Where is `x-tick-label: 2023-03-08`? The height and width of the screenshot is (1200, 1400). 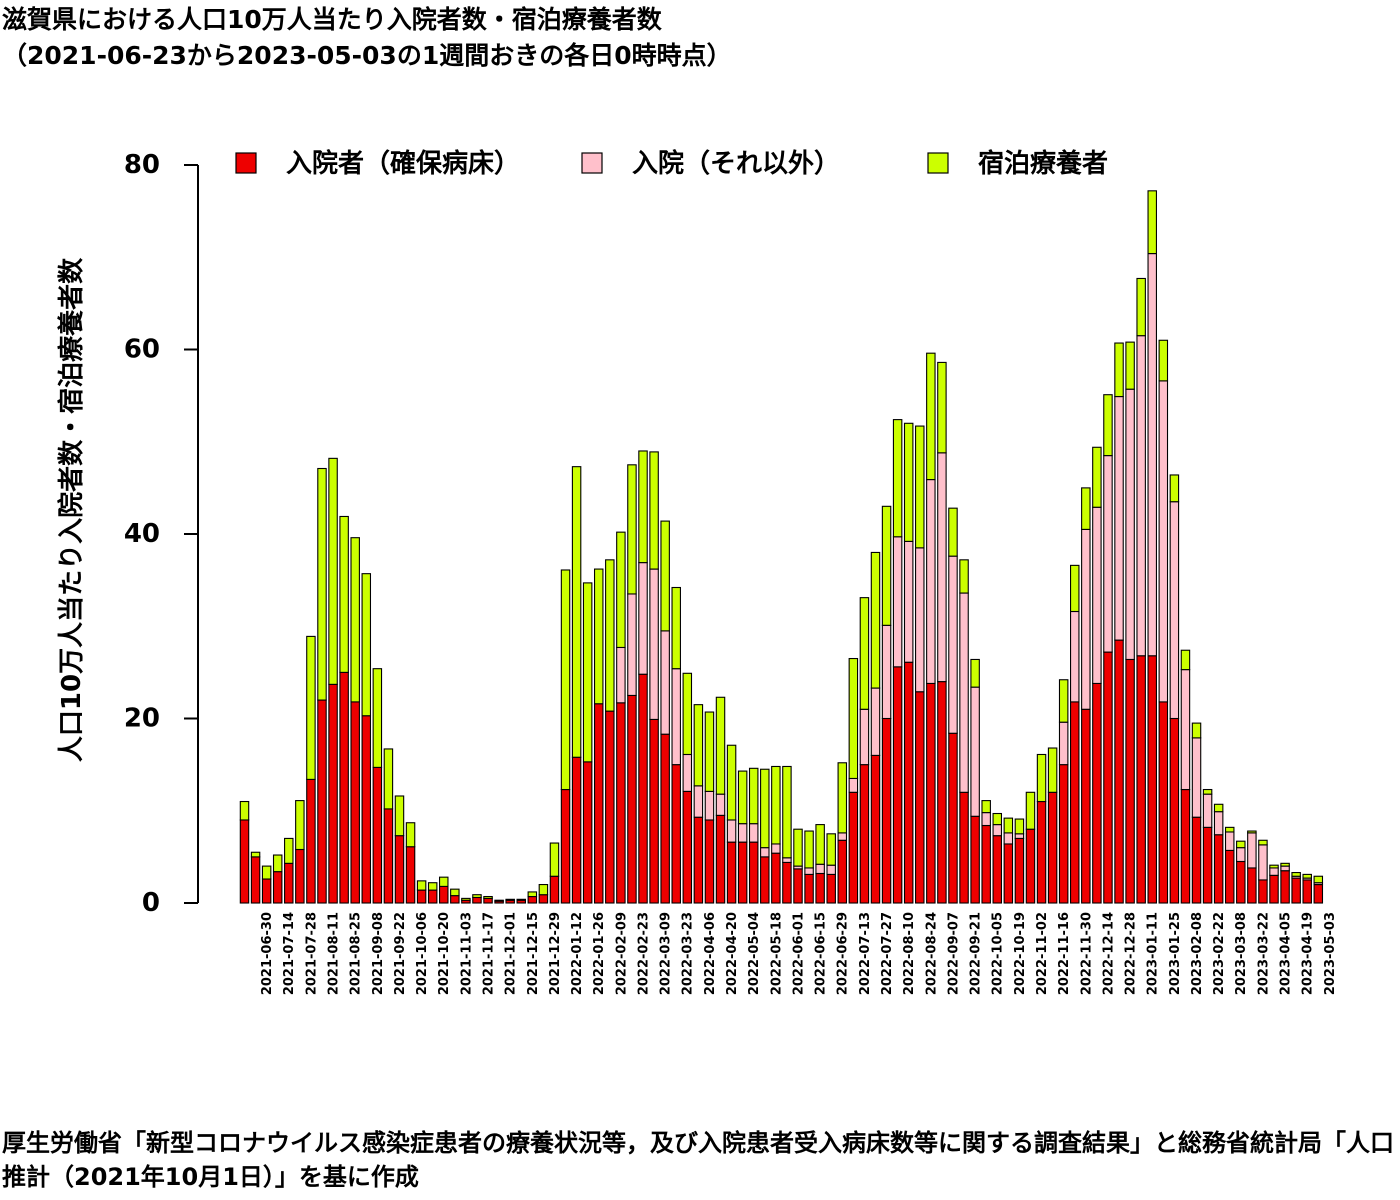
x-tick-label: 2023-03-08 is located at coordinates (1241, 953).